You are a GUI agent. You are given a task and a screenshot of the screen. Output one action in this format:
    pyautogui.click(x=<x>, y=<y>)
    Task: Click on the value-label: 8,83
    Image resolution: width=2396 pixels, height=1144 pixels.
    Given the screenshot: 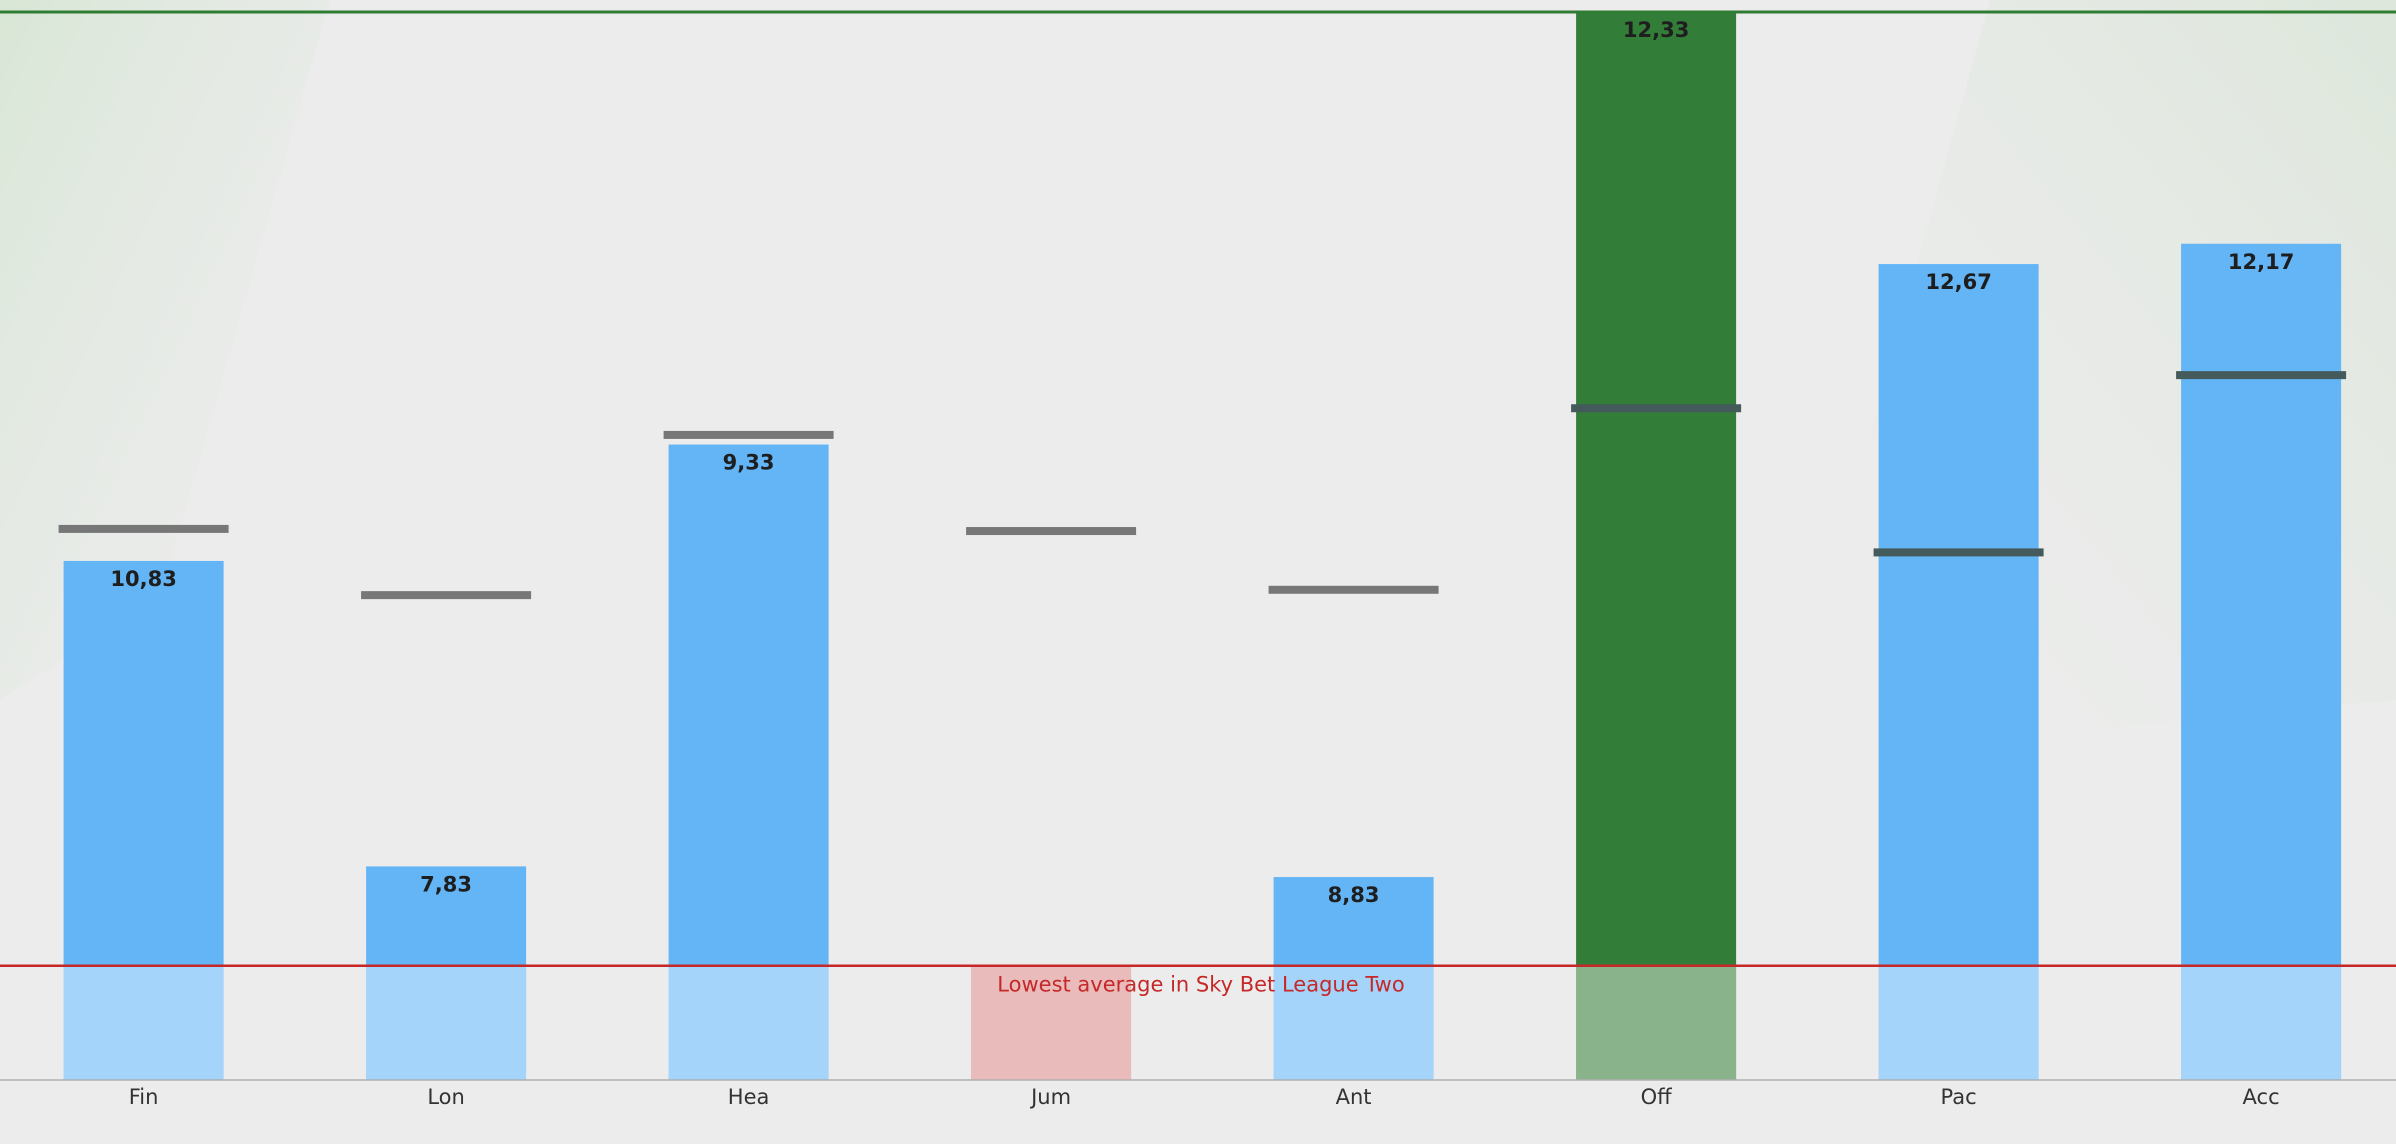 What is the action you would take?
    pyautogui.click(x=1354, y=895)
    